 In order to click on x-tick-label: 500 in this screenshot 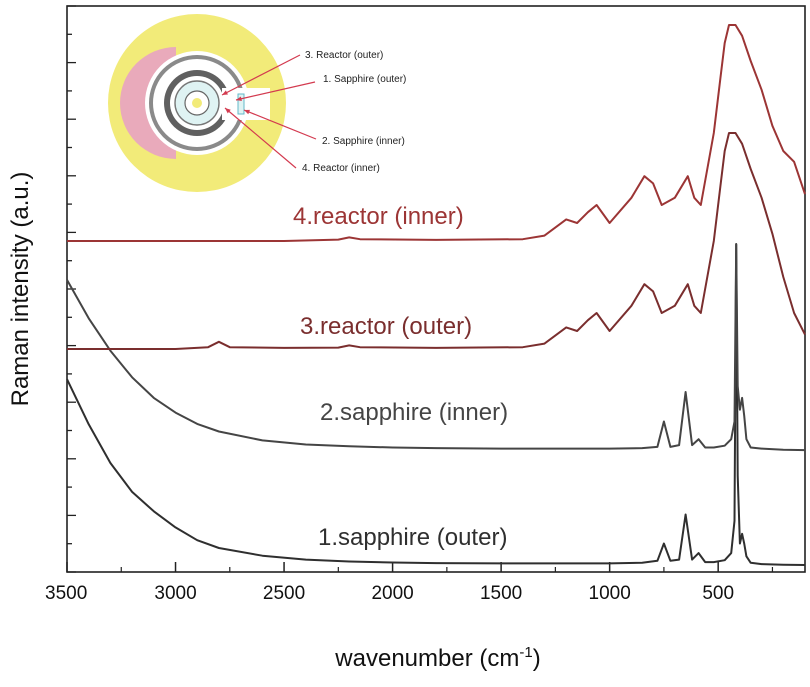, I will do `click(718, 593)`.